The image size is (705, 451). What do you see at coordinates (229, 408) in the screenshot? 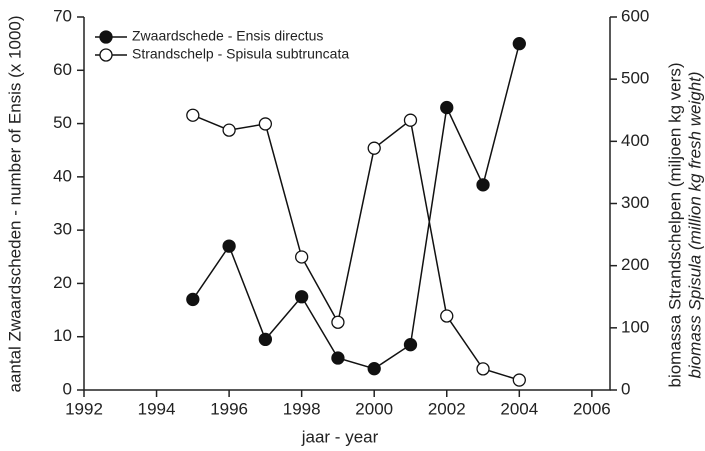
I see `x-tick-label: 1996` at bounding box center [229, 408].